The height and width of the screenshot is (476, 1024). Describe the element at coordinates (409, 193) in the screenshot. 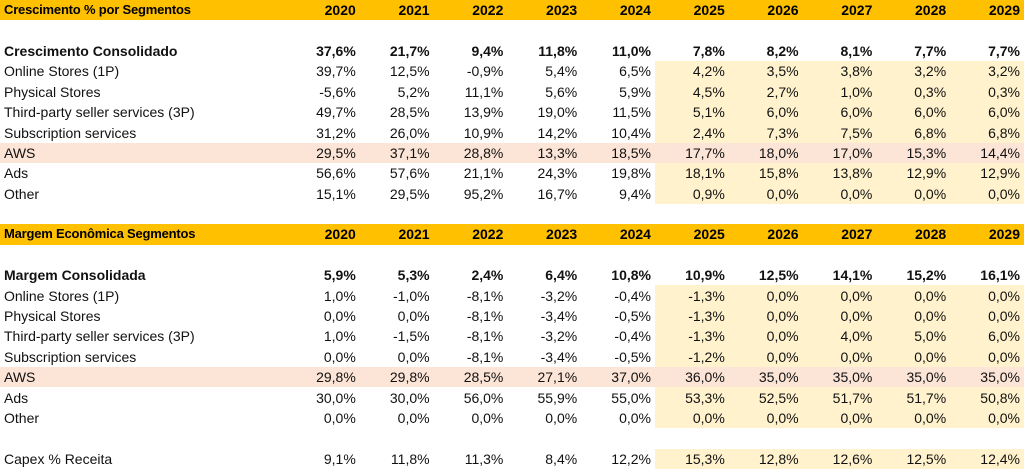

I see `value-cell: 29,5%` at that location.